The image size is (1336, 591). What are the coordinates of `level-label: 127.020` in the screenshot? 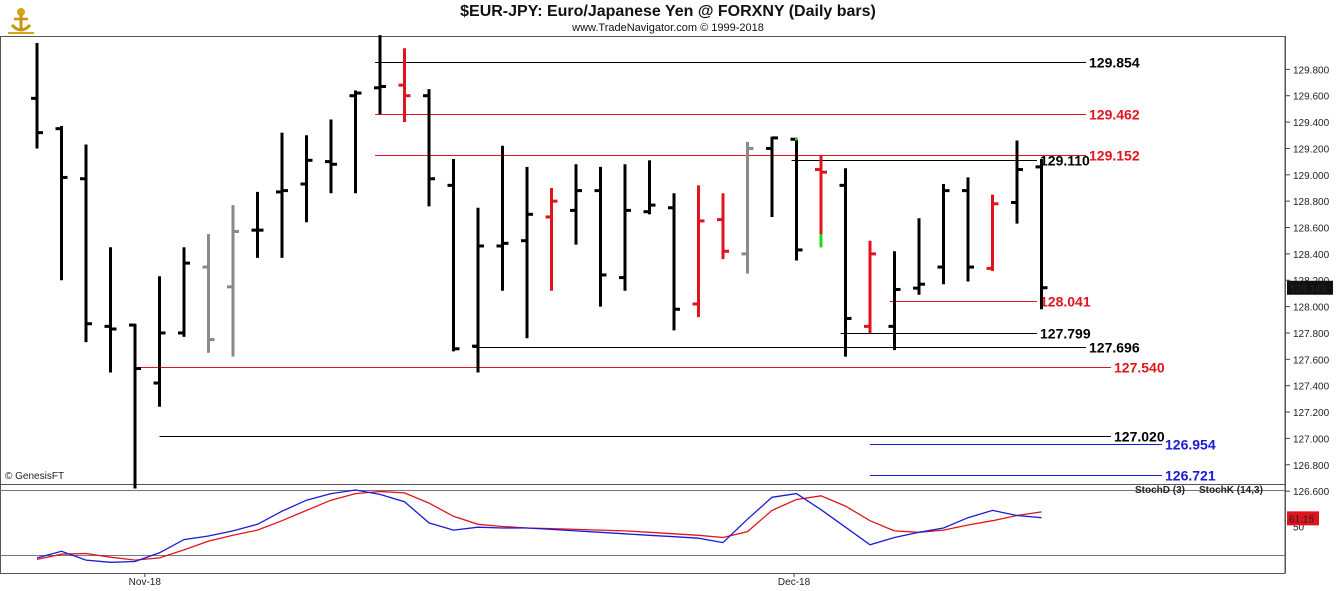 It's located at (1139, 437).